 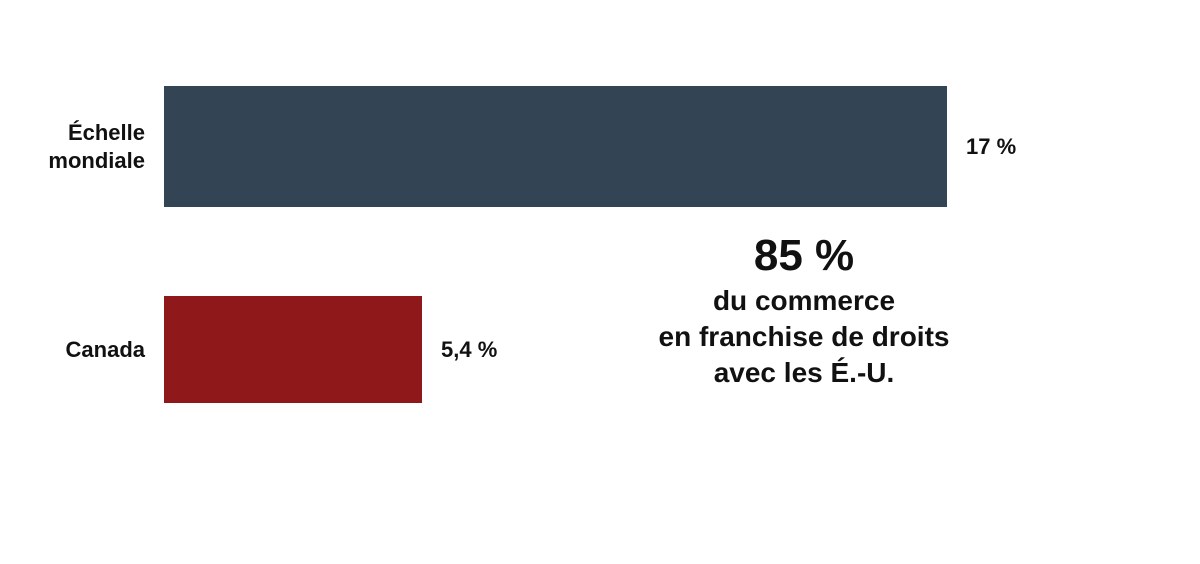 What do you see at coordinates (106, 132) in the screenshot?
I see `category-label-line: Échelle` at bounding box center [106, 132].